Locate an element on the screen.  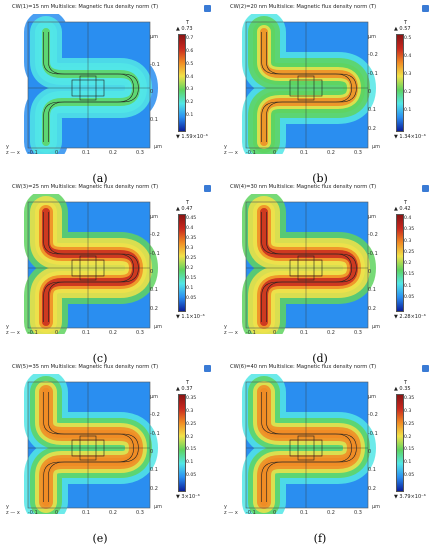
colorbar-tick-label: 0.7 is located at coordinates (190, 38).